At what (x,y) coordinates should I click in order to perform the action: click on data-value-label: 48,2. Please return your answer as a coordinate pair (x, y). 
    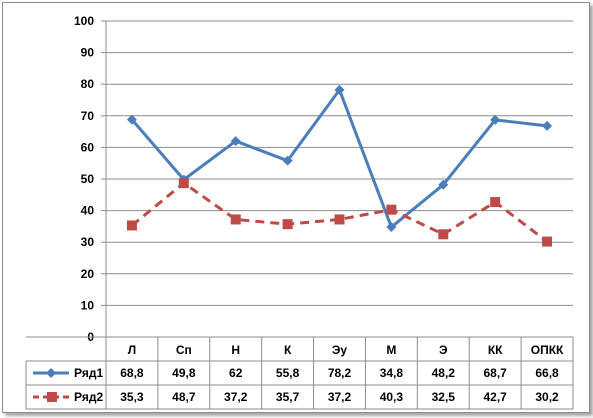
    Looking at the image, I should click on (444, 373).